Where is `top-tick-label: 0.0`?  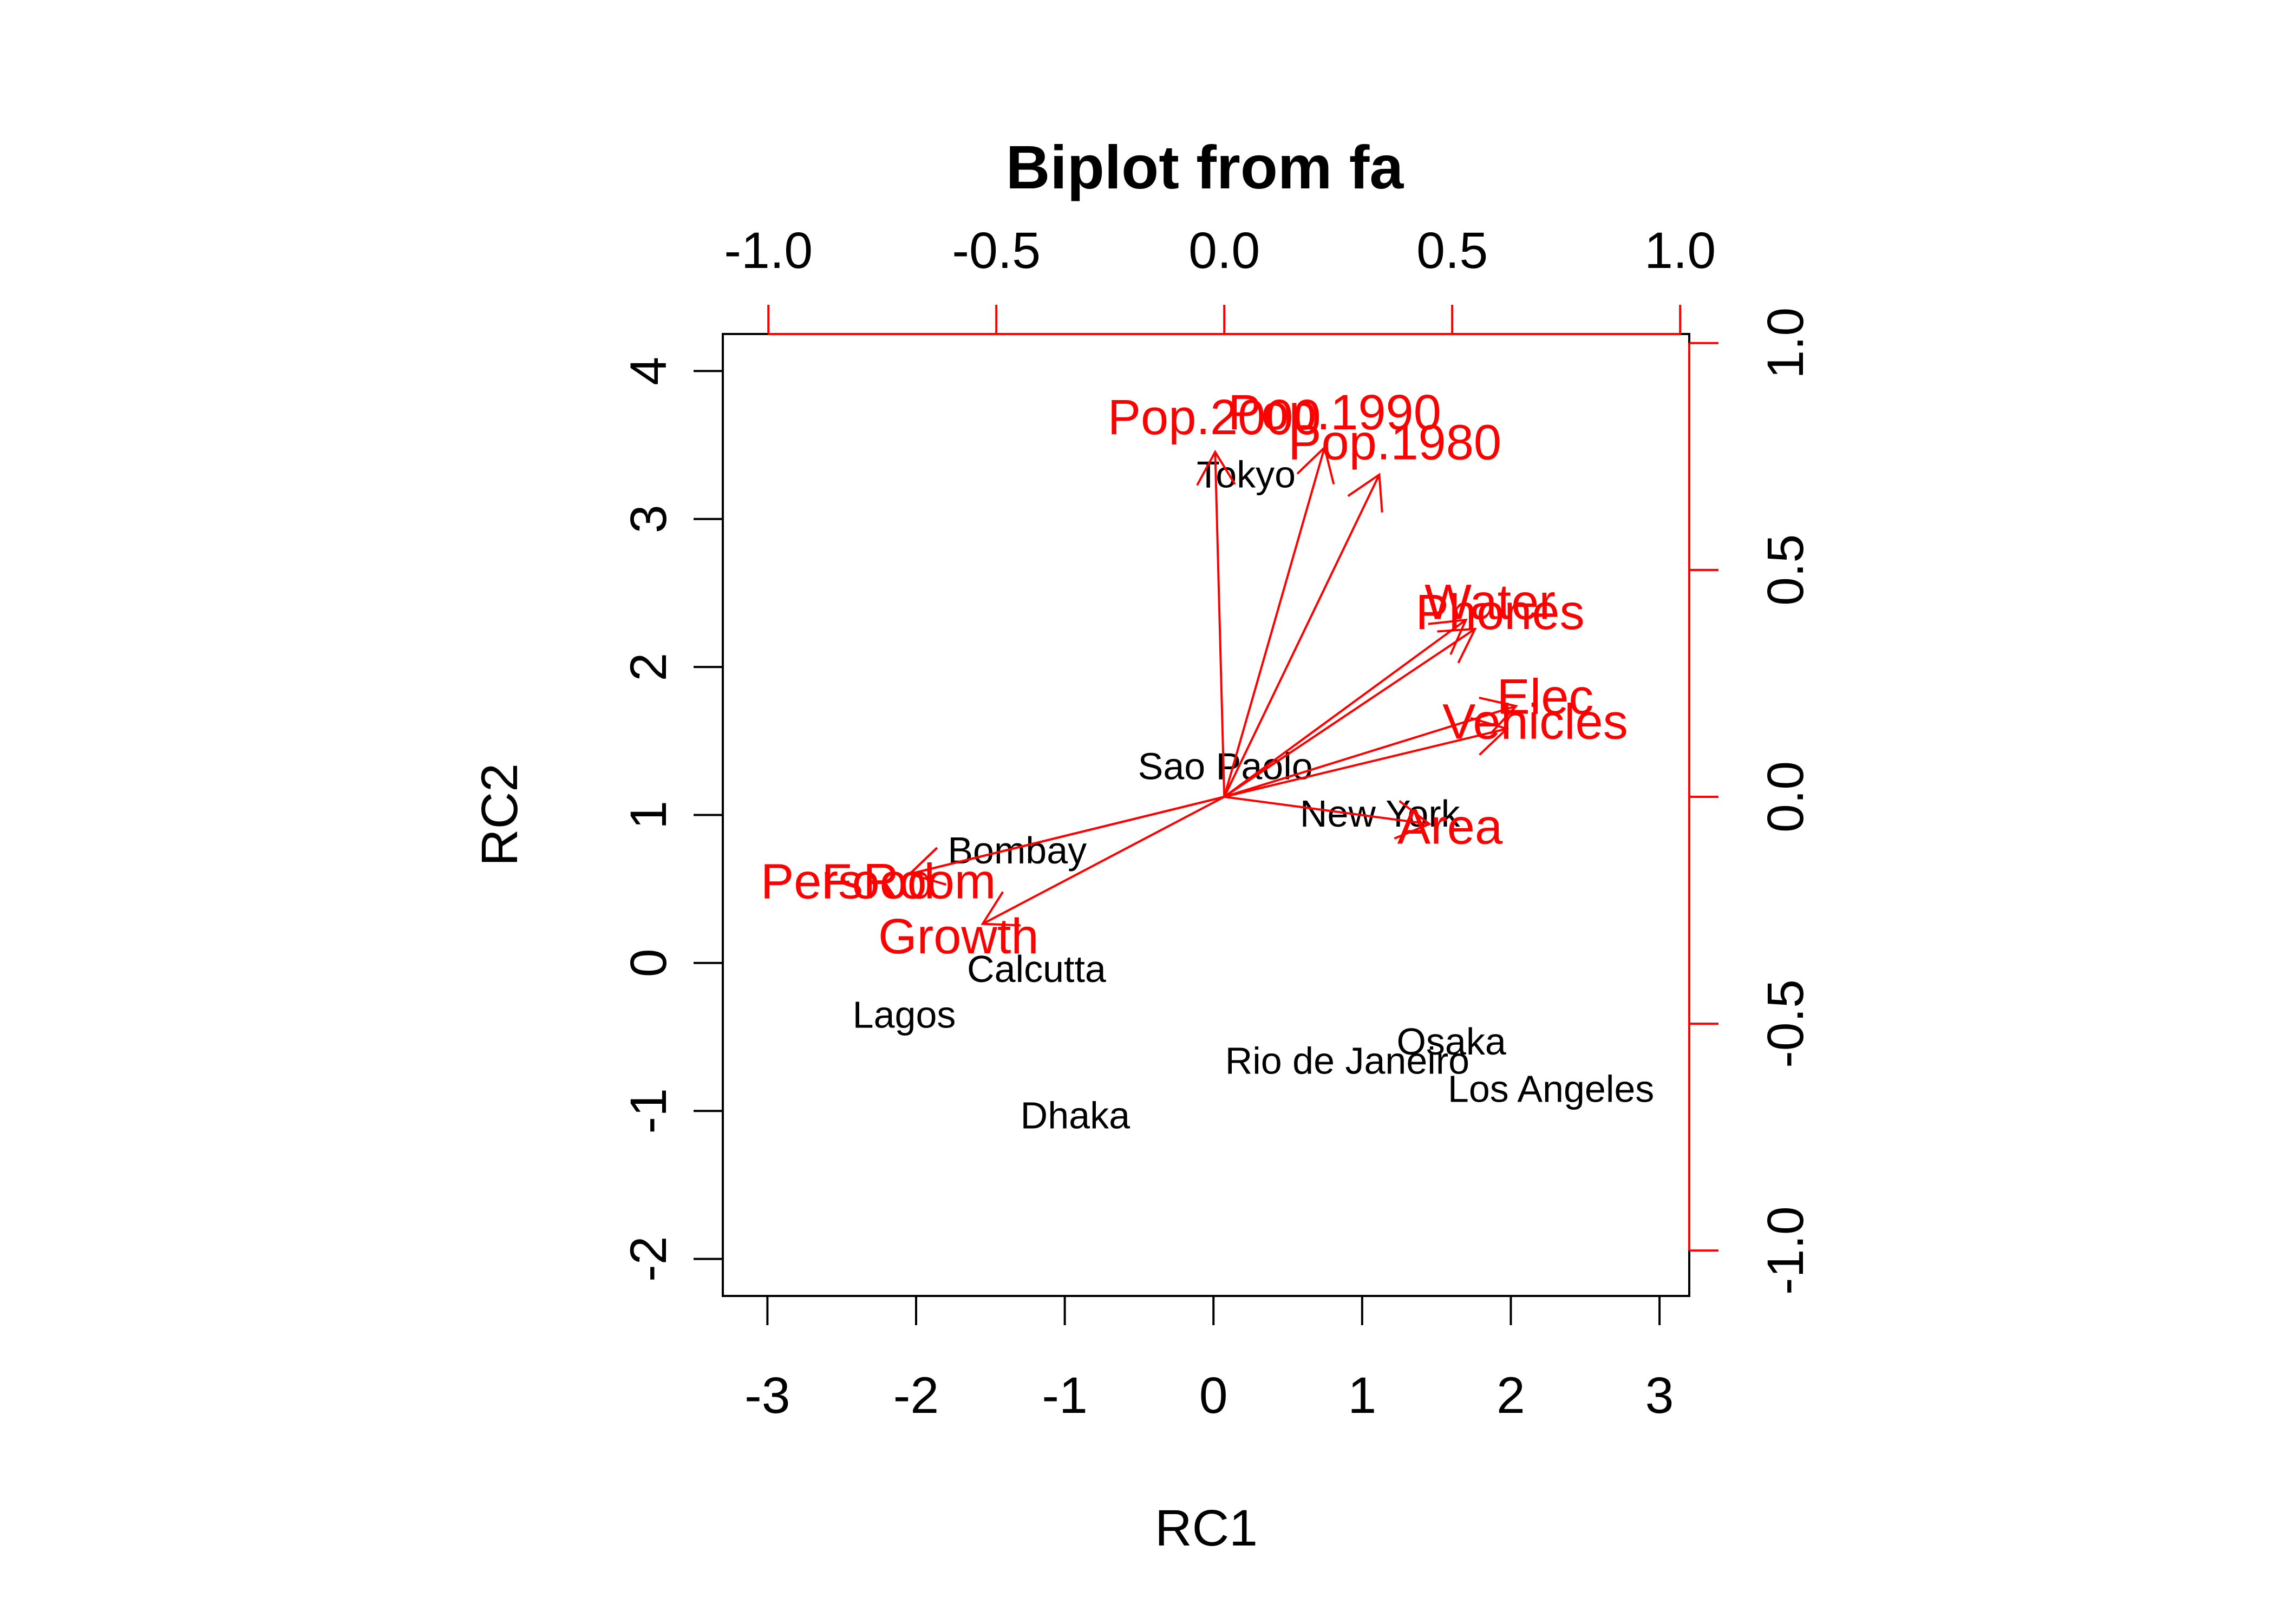 top-tick-label: 0.0 is located at coordinates (1224, 250).